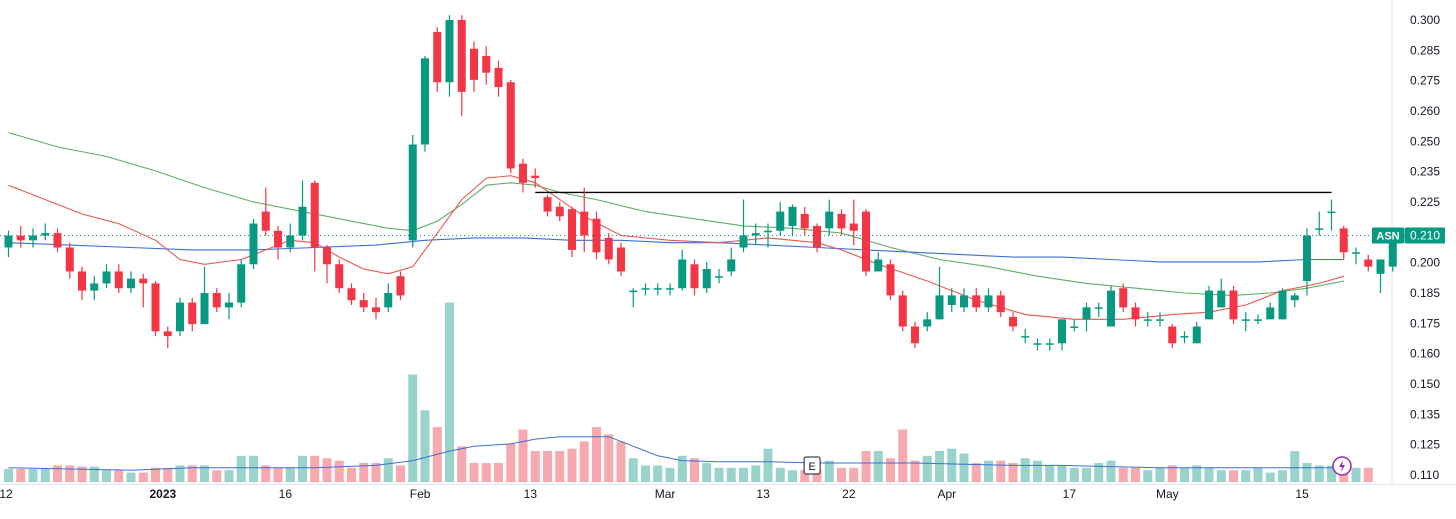 The height and width of the screenshot is (519, 1456). Describe the element at coordinates (1408, 235) in the screenshot. I see `last-price-label: ASN 0.210` at that location.